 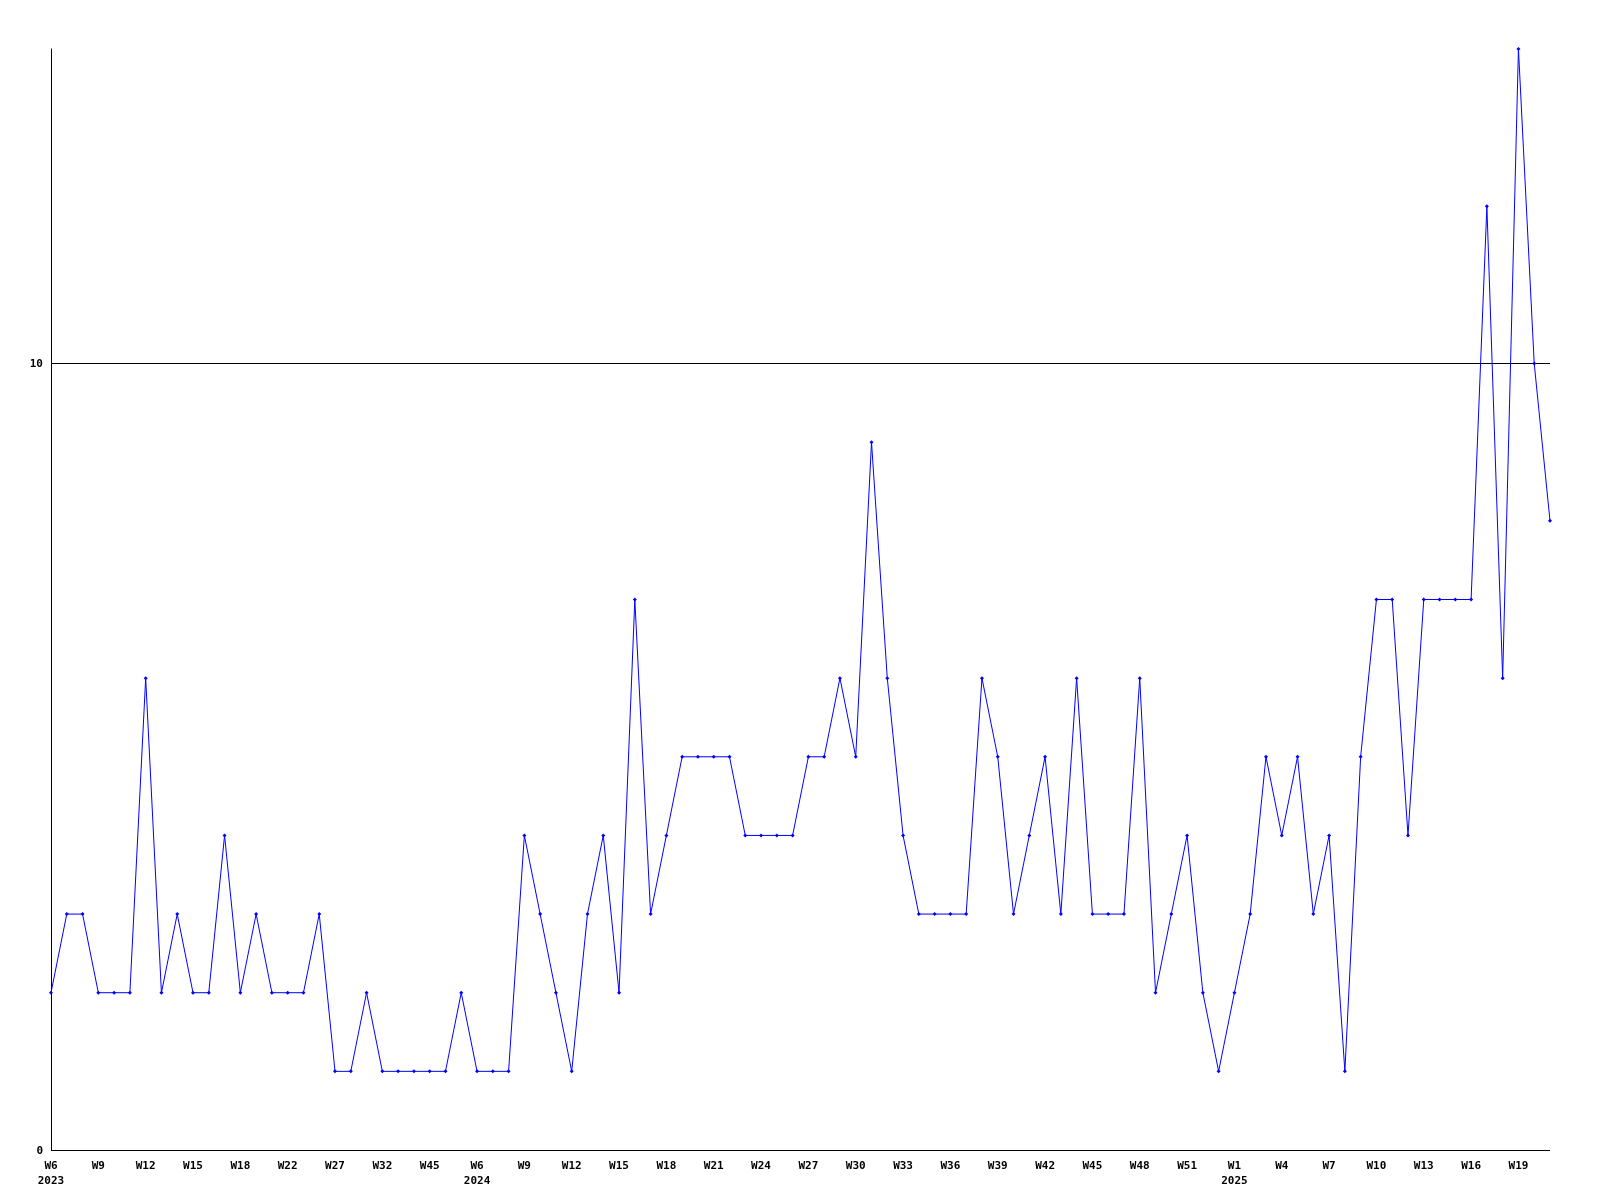 What do you see at coordinates (1282, 1165) in the screenshot?
I see `x-tick-label: W4` at bounding box center [1282, 1165].